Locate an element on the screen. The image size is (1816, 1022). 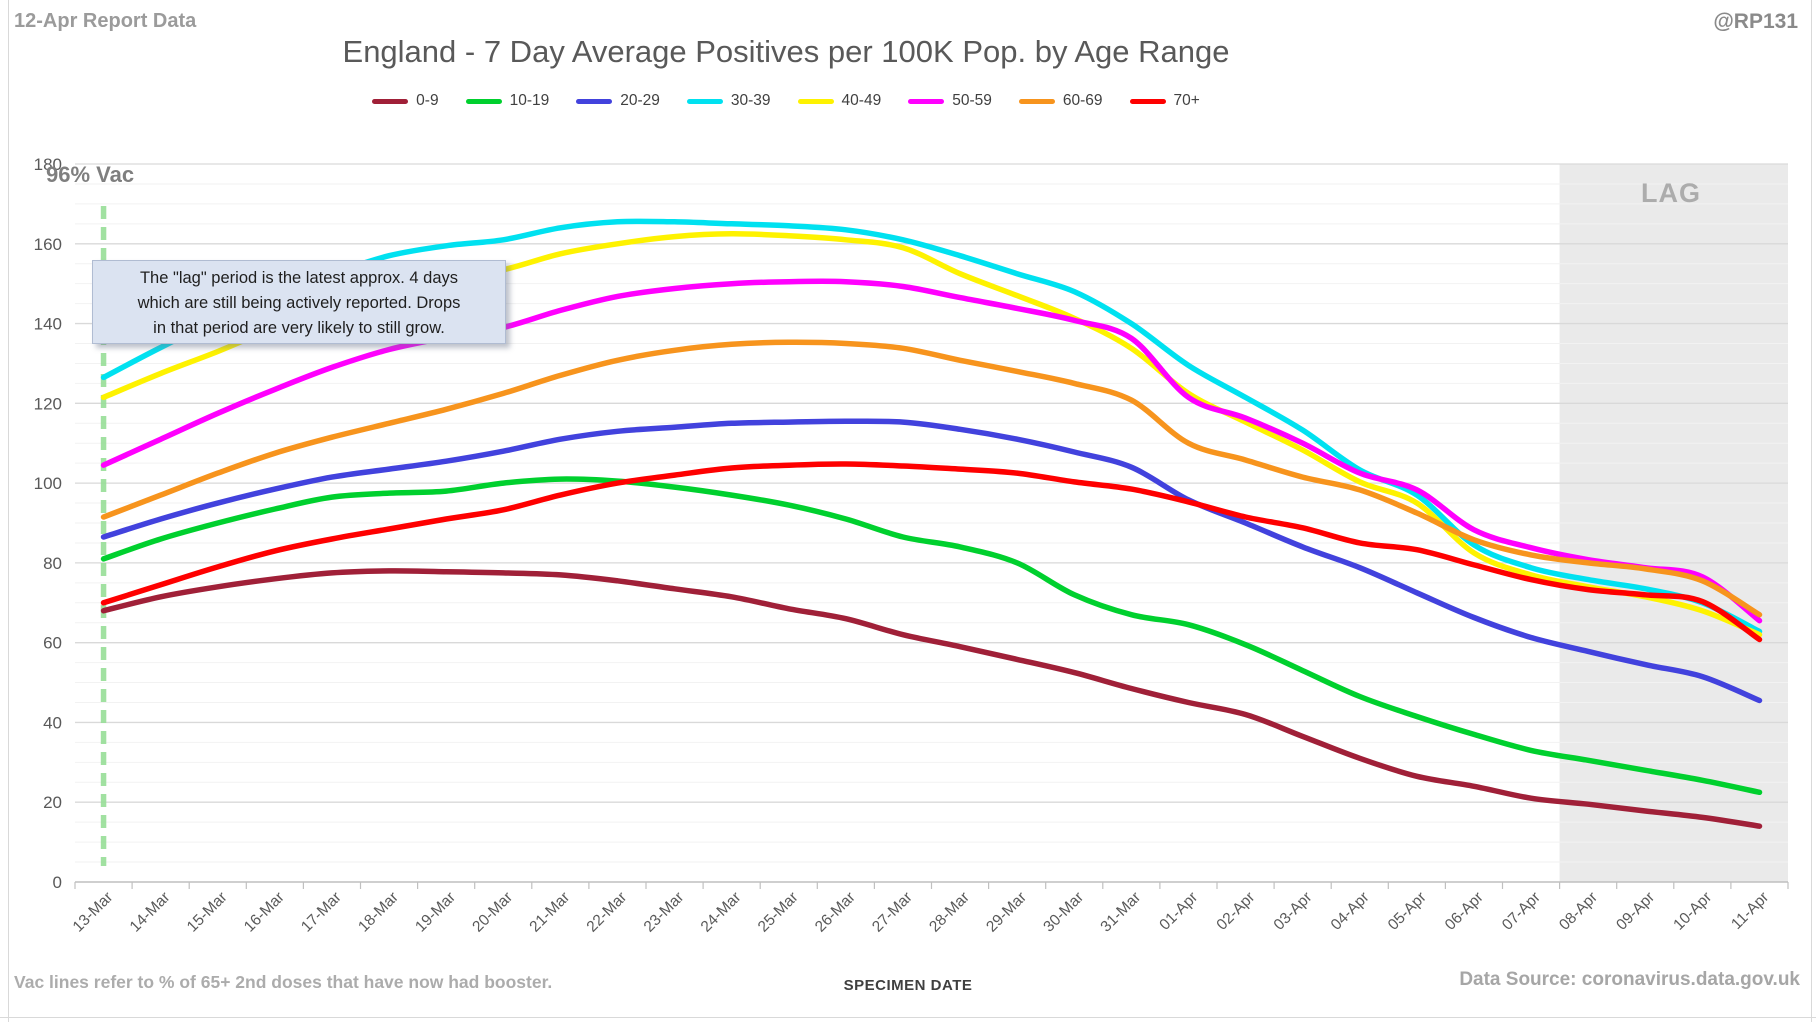
svg-text: 17-Mar is located at coordinates (321, 912).